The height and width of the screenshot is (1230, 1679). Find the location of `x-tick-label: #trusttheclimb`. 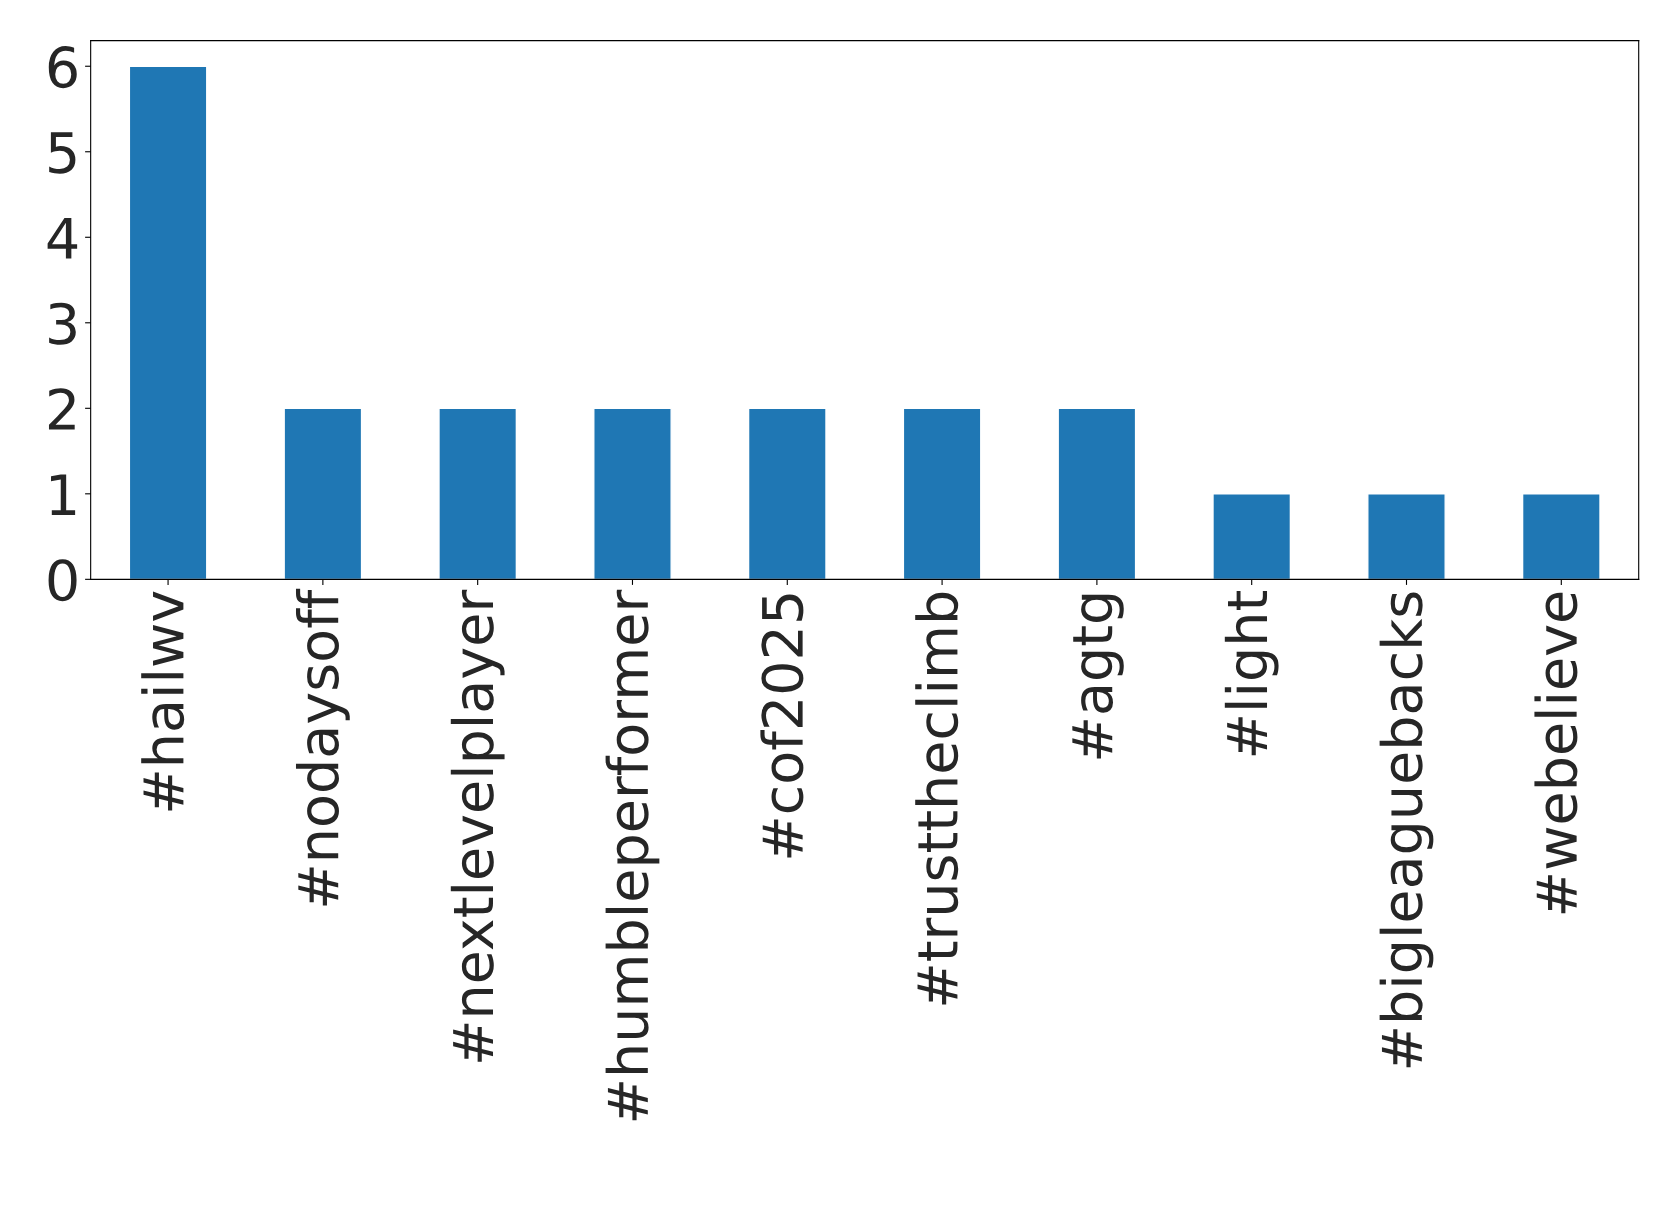

x-tick-label: #trusttheclimb is located at coordinates (937, 798).